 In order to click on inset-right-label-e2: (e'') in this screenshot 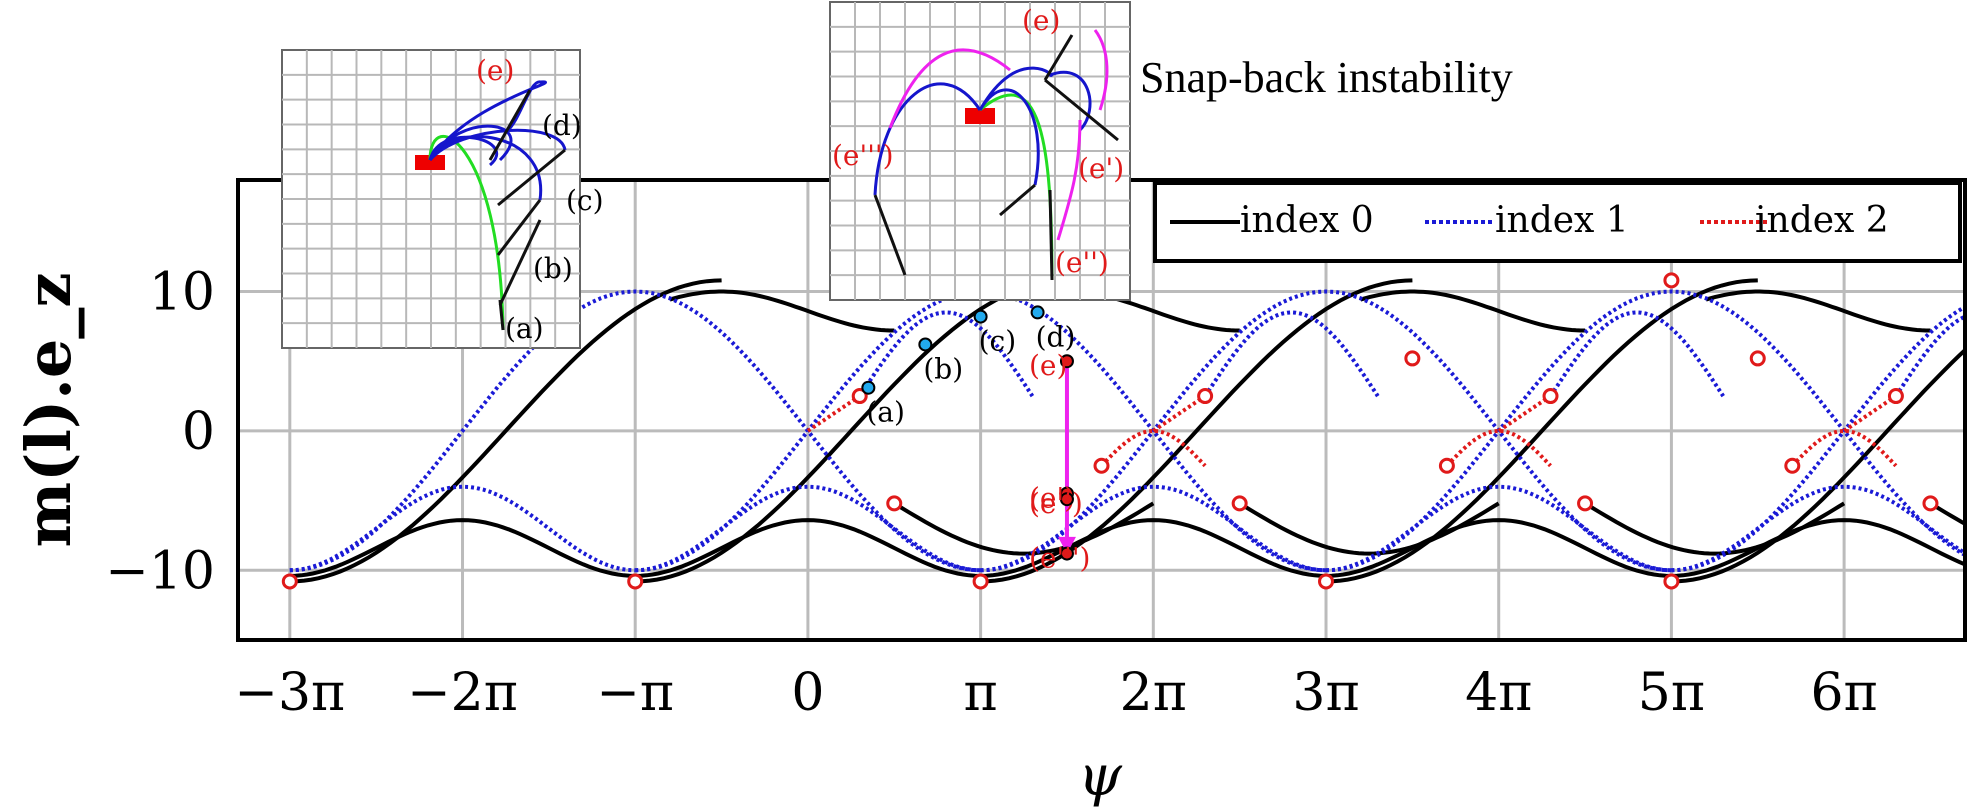, I will do `click(1082, 262)`.